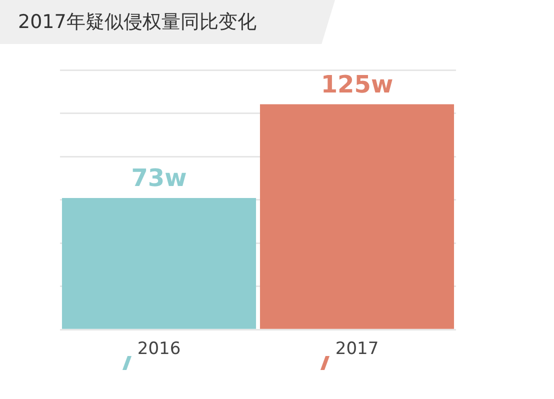 The width and height of the screenshot is (554, 399). I want to click on data-label: 73w, so click(159, 178).